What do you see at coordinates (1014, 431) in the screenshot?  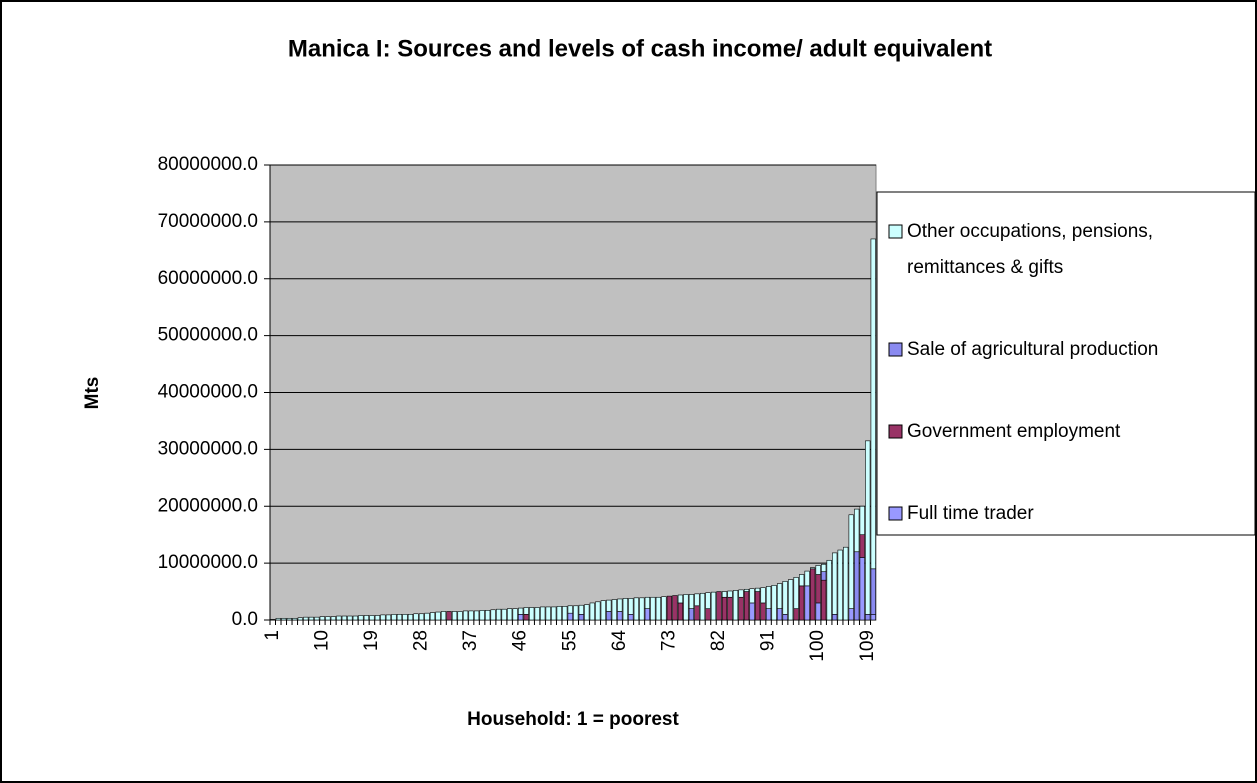 I see `legend-label: Government employment` at bounding box center [1014, 431].